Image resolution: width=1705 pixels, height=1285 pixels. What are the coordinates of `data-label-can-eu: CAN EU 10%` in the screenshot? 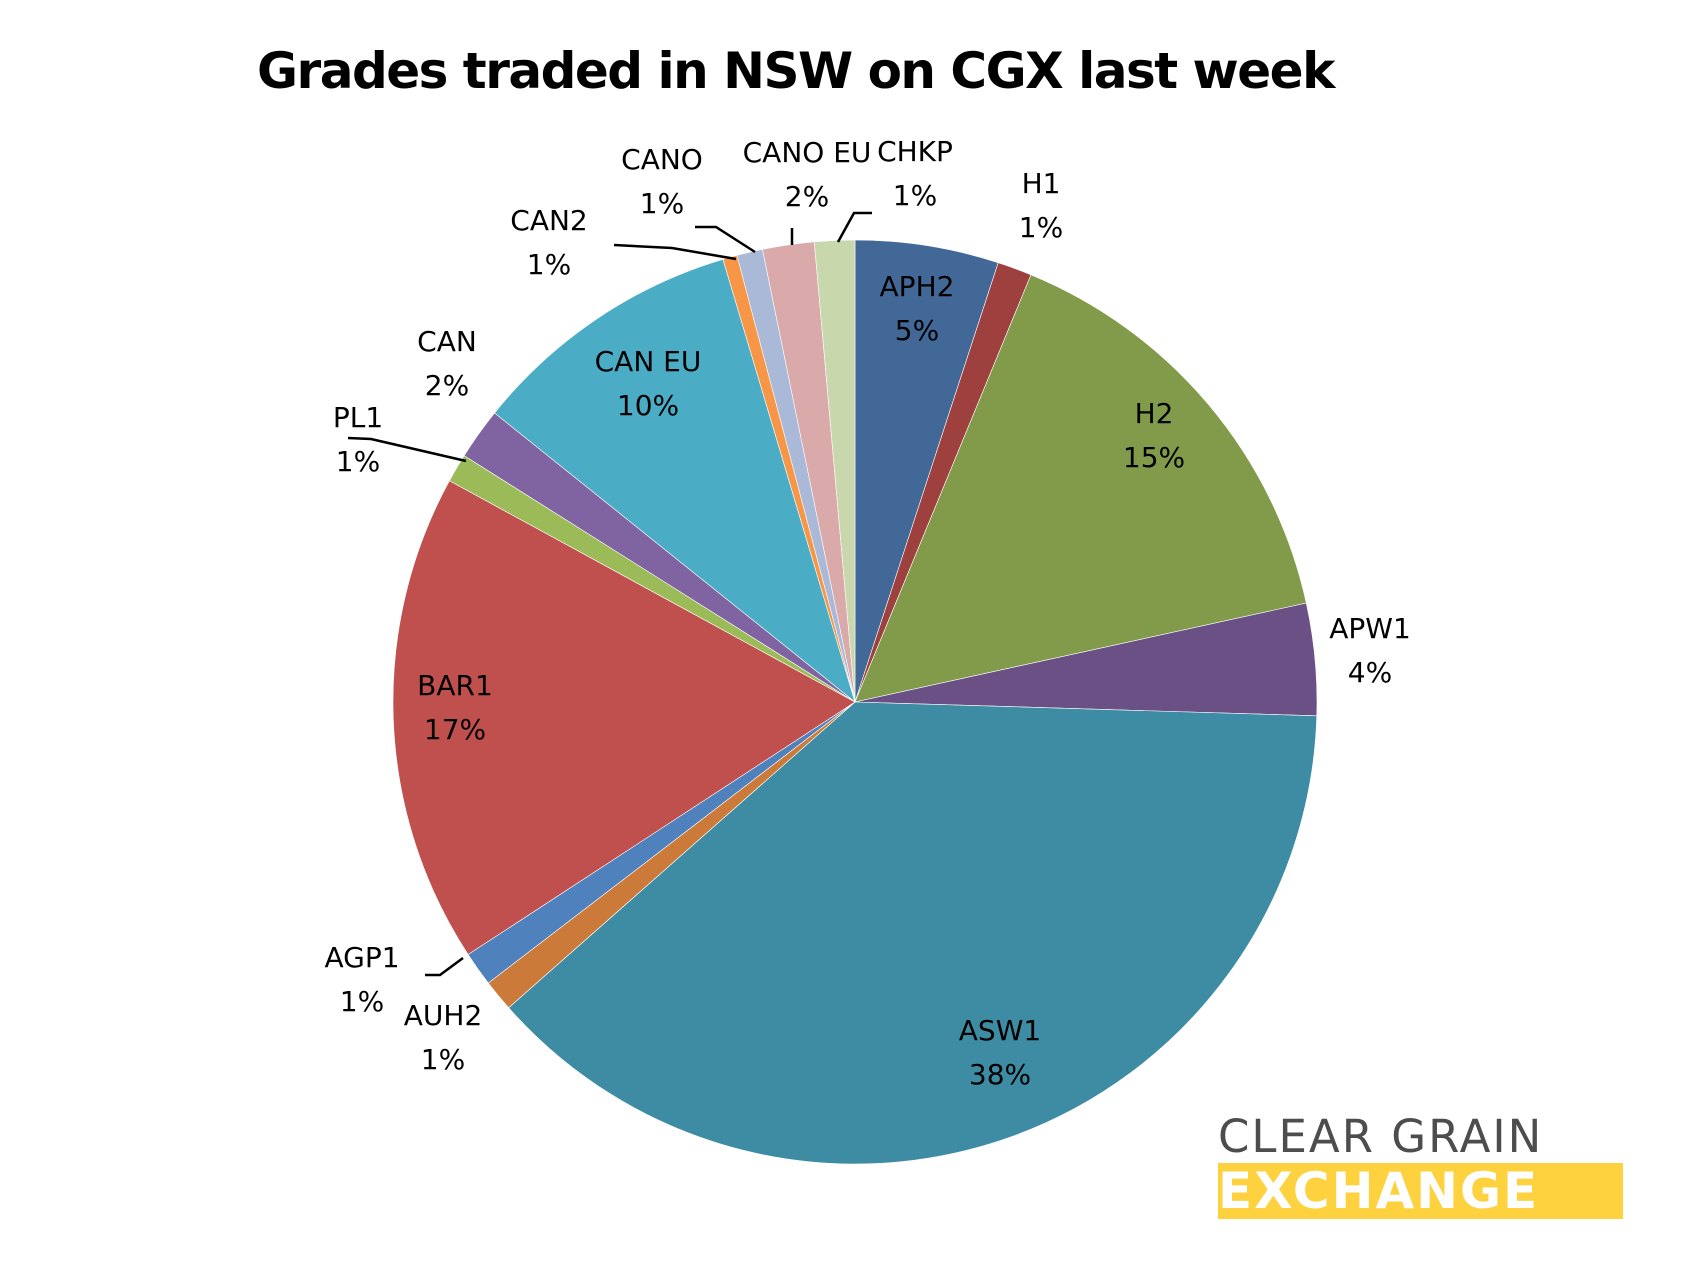 It's located at (648, 383).